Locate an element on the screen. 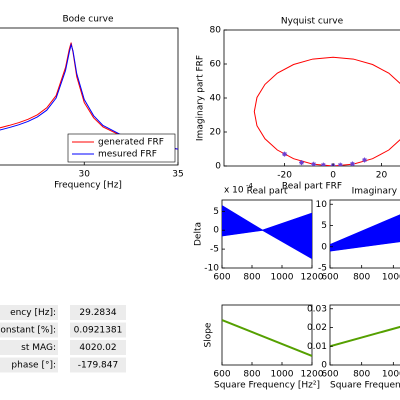 The image size is (400, 400). plot-title: Nyquist curve is located at coordinates (312, 22).